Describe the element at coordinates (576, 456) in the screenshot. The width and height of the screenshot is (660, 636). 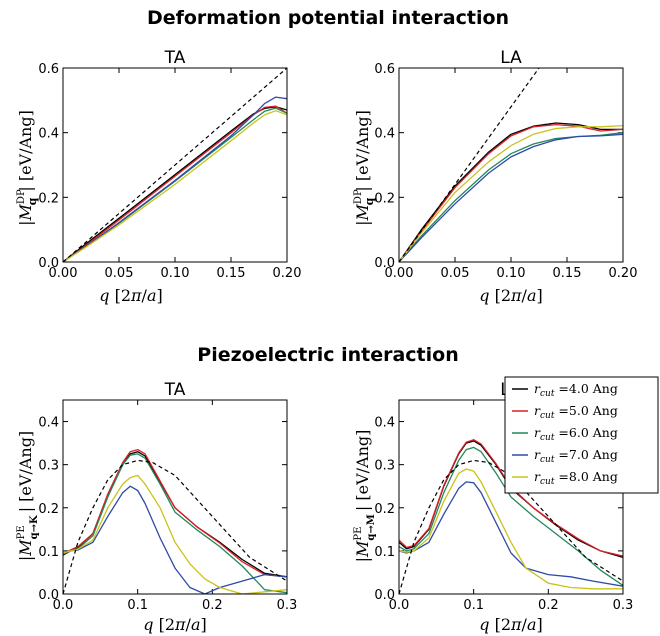
I see `legend-label-3: rcut =7.0 Ang` at that location.